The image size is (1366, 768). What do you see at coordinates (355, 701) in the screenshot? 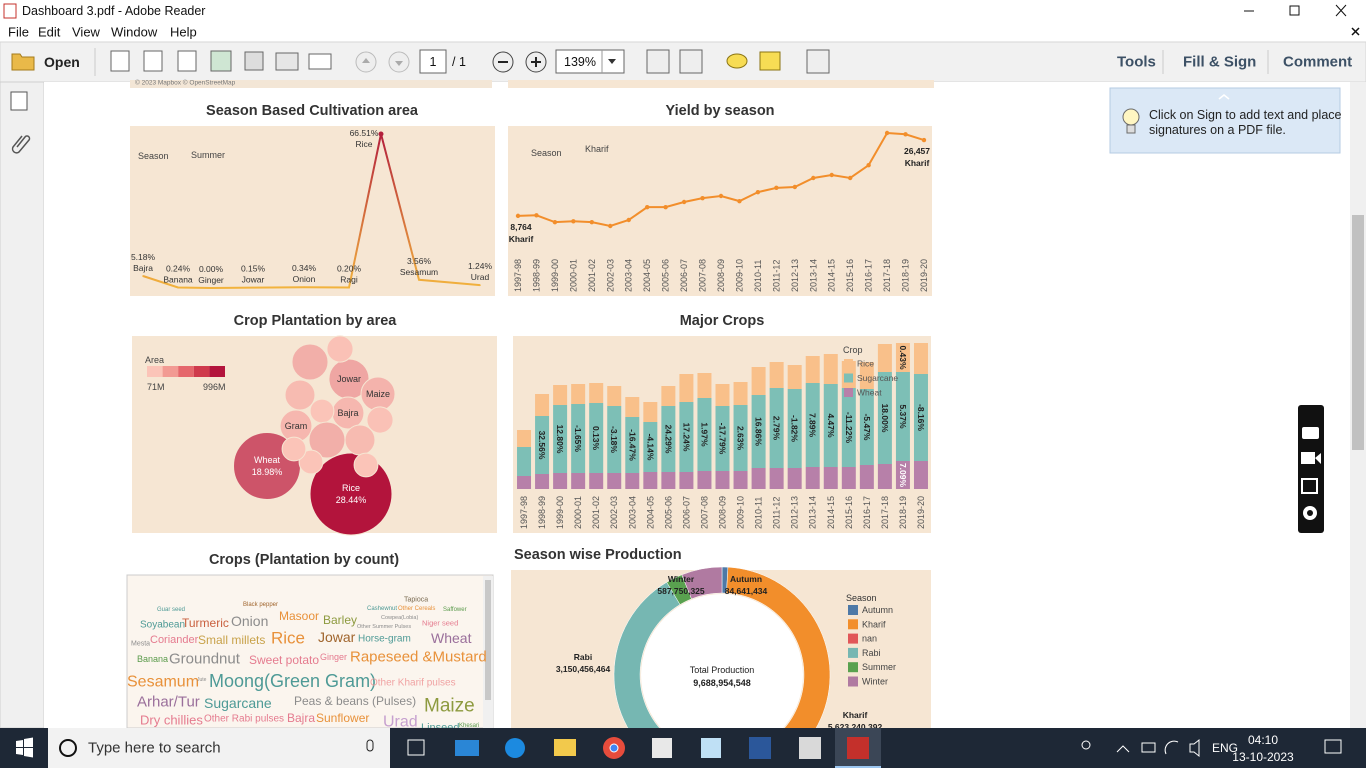
I see `word: Peas & beans (Pulses)` at bounding box center [355, 701].